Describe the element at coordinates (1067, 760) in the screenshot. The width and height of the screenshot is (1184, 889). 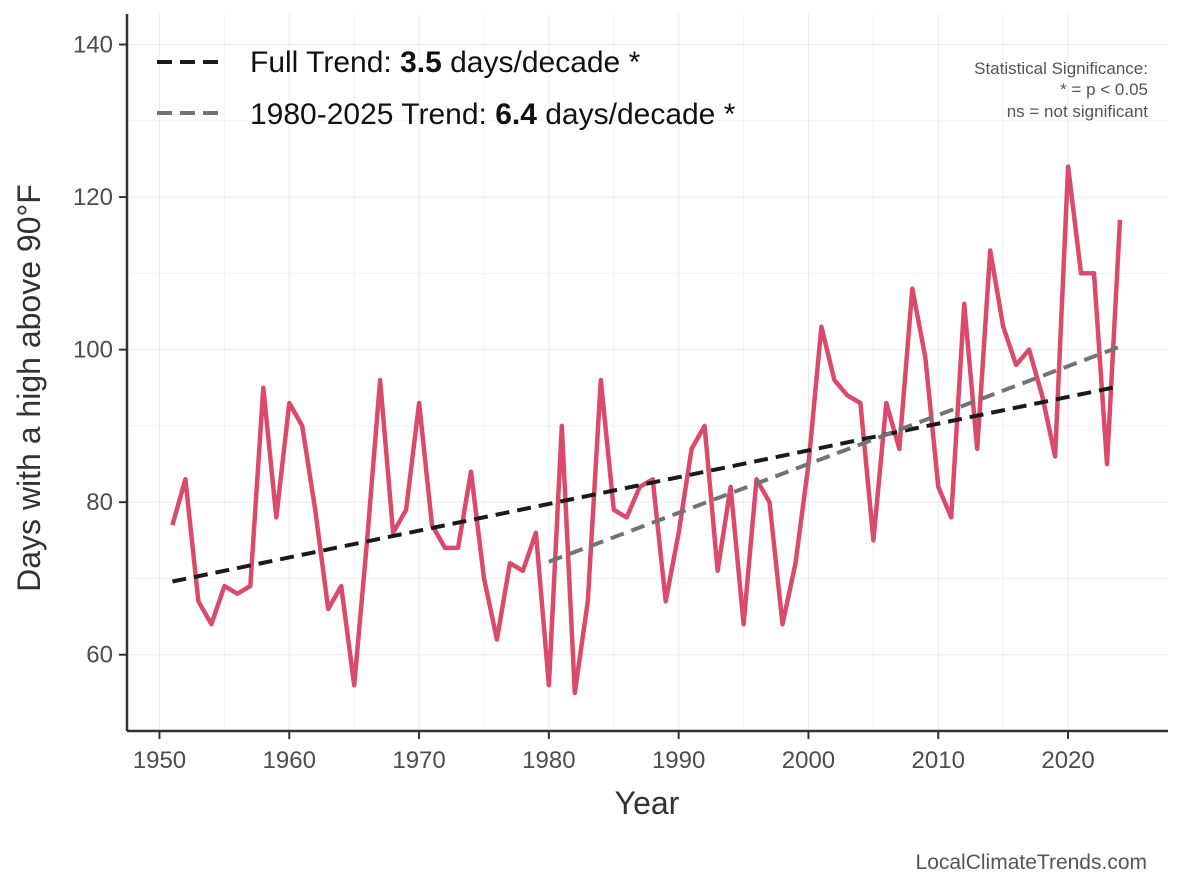
I see `x-tick-label: 2020` at that location.